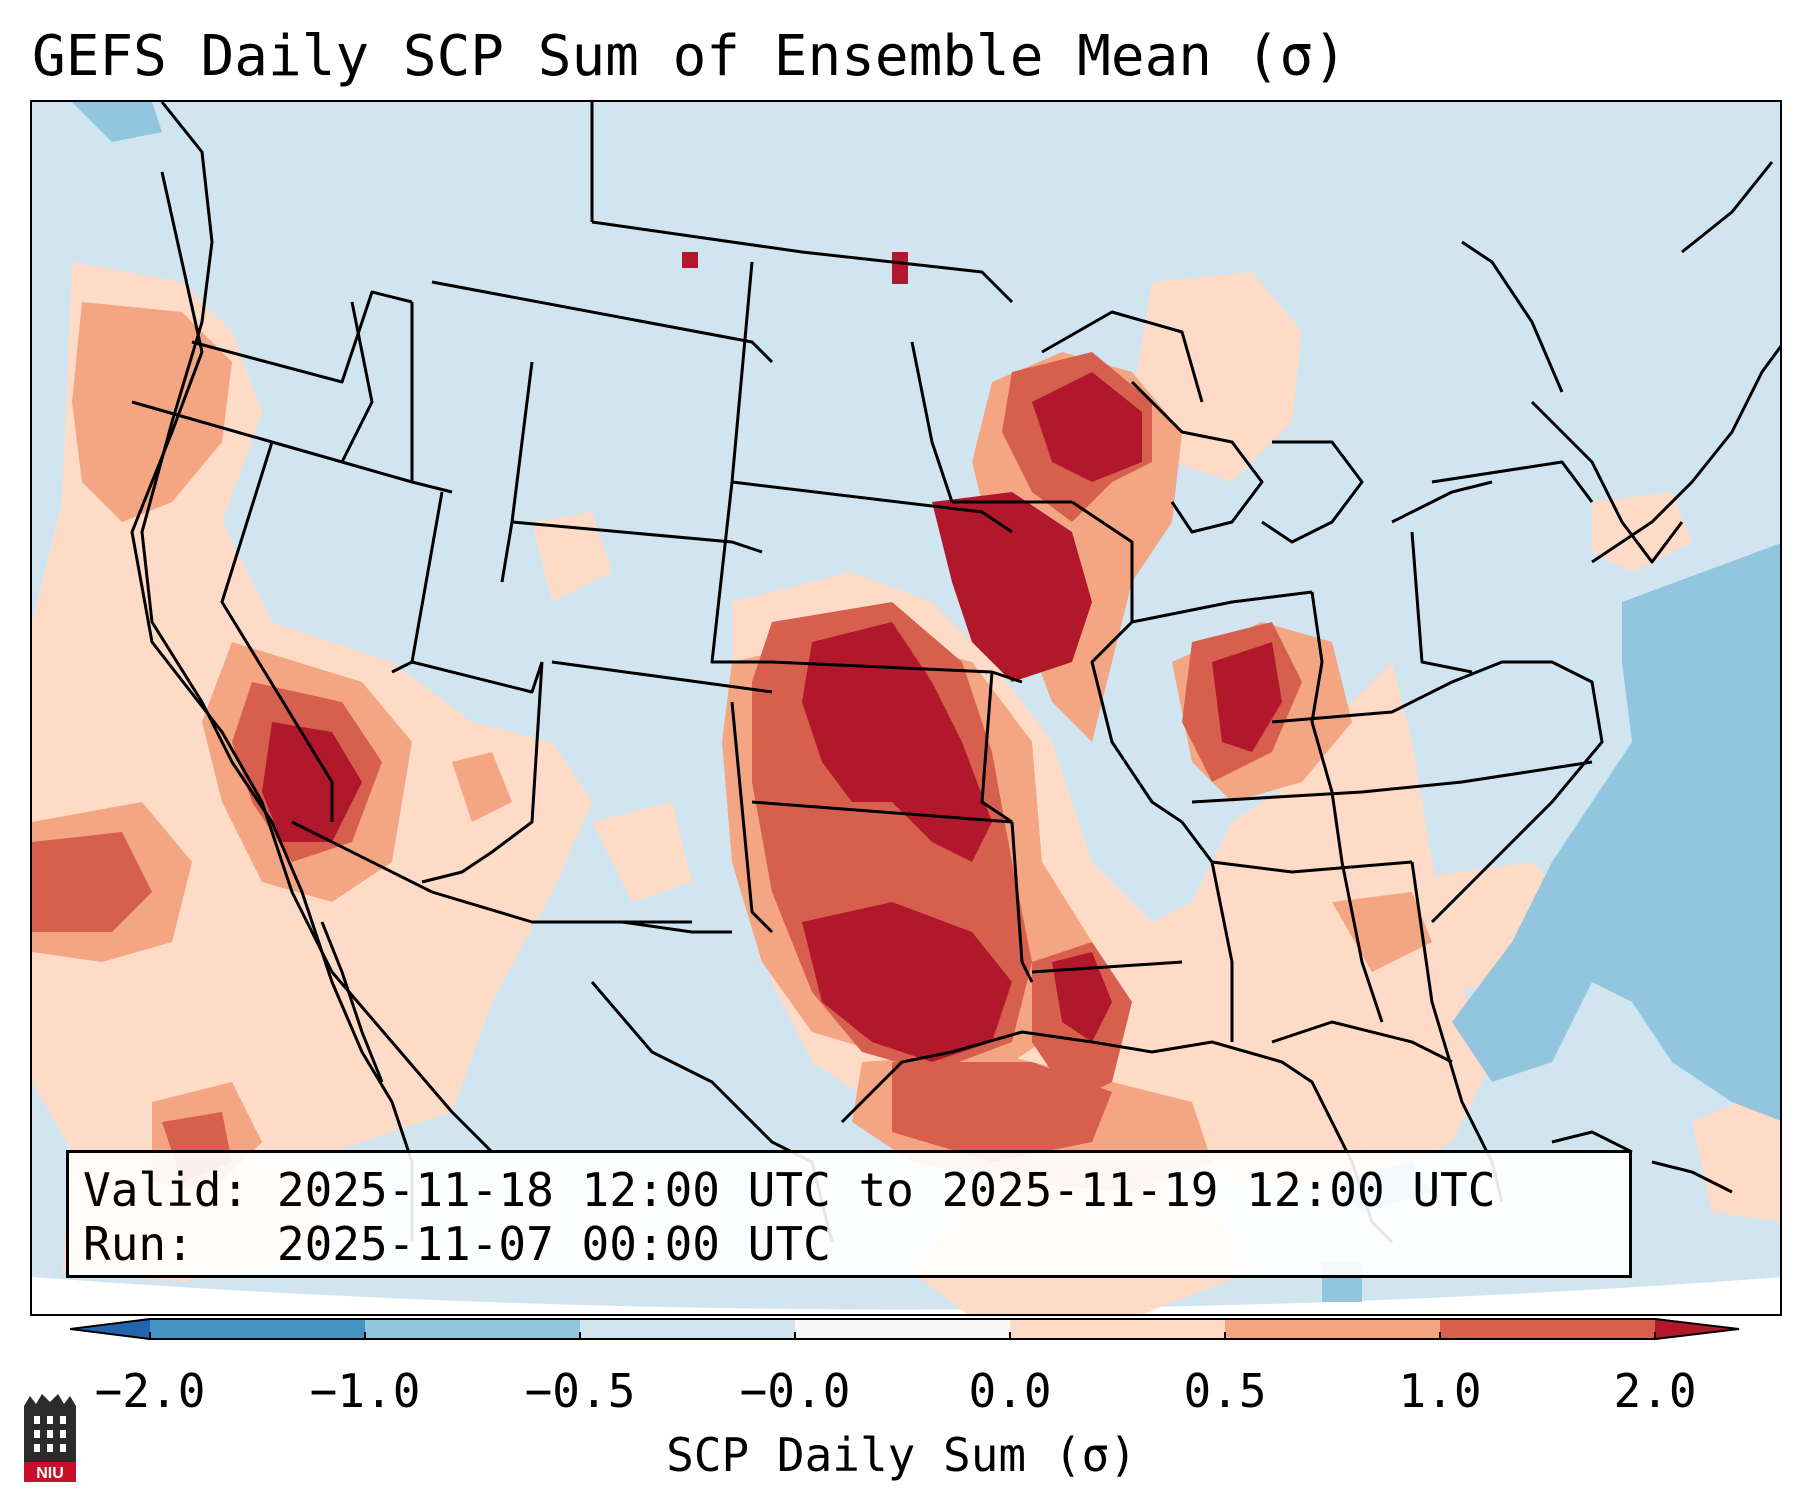 The image size is (1803, 1506). What do you see at coordinates (50, 1438) in the screenshot?
I see `niu-logo-icon: NIU` at bounding box center [50, 1438].